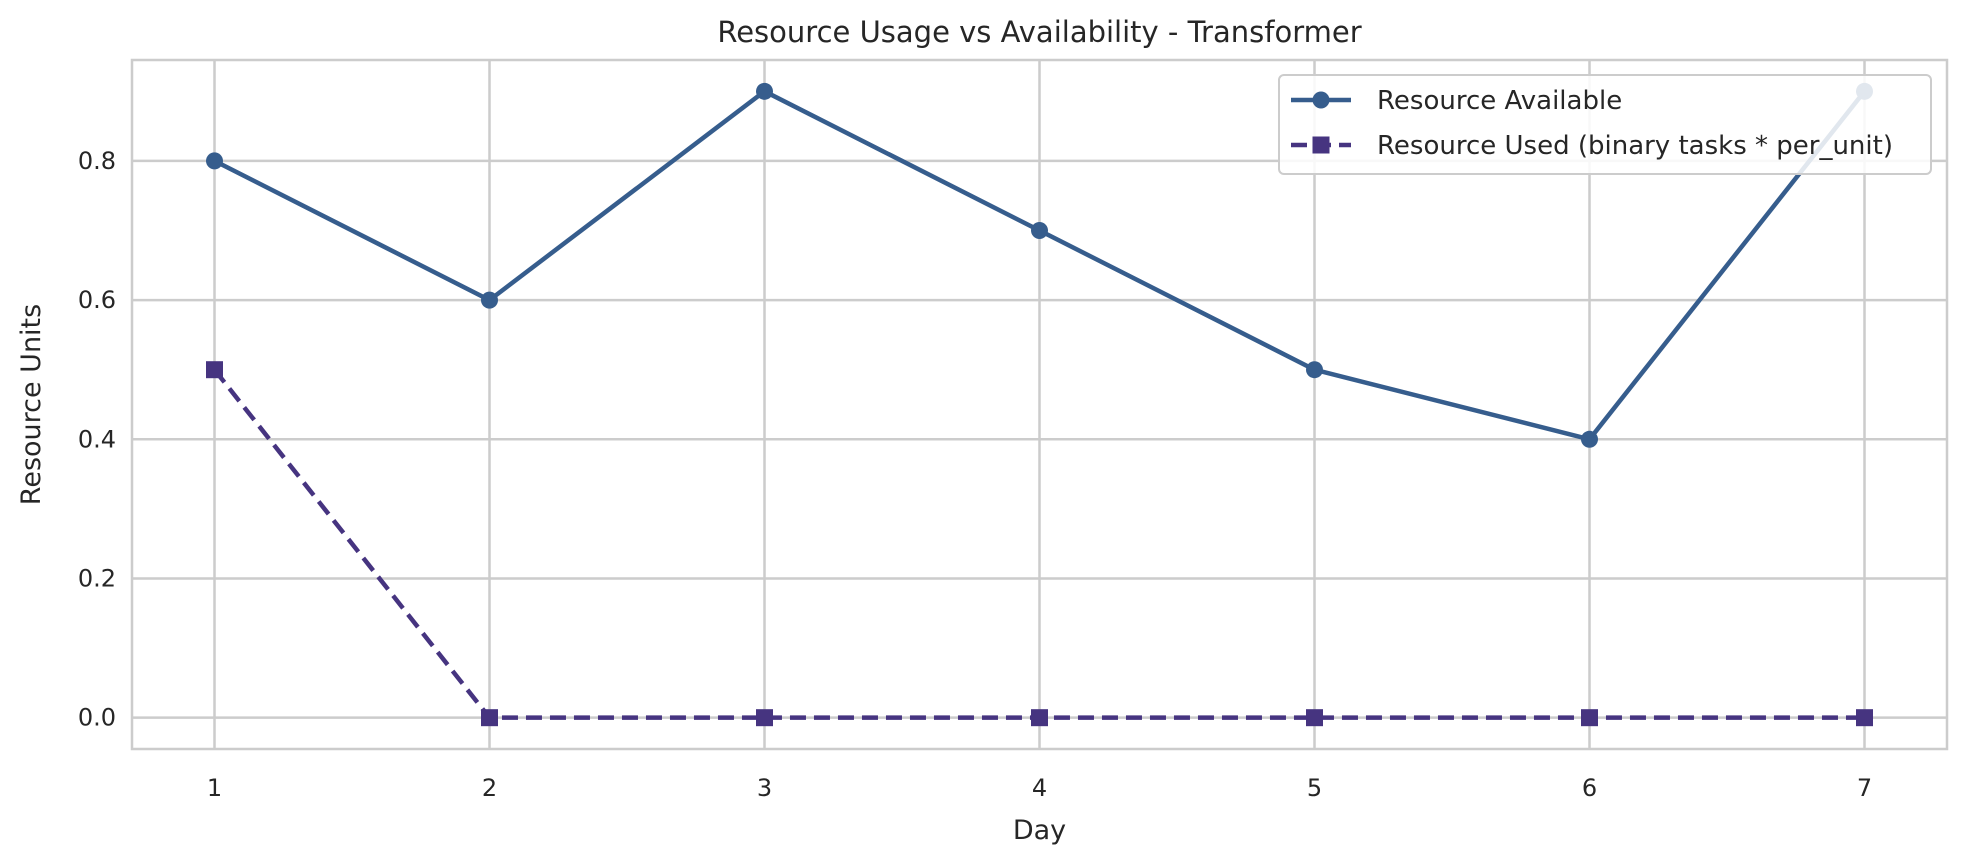 The image size is (1966, 866). Describe the element at coordinates (1499, 101) in the screenshot. I see `legend-label: Resource Available` at that location.